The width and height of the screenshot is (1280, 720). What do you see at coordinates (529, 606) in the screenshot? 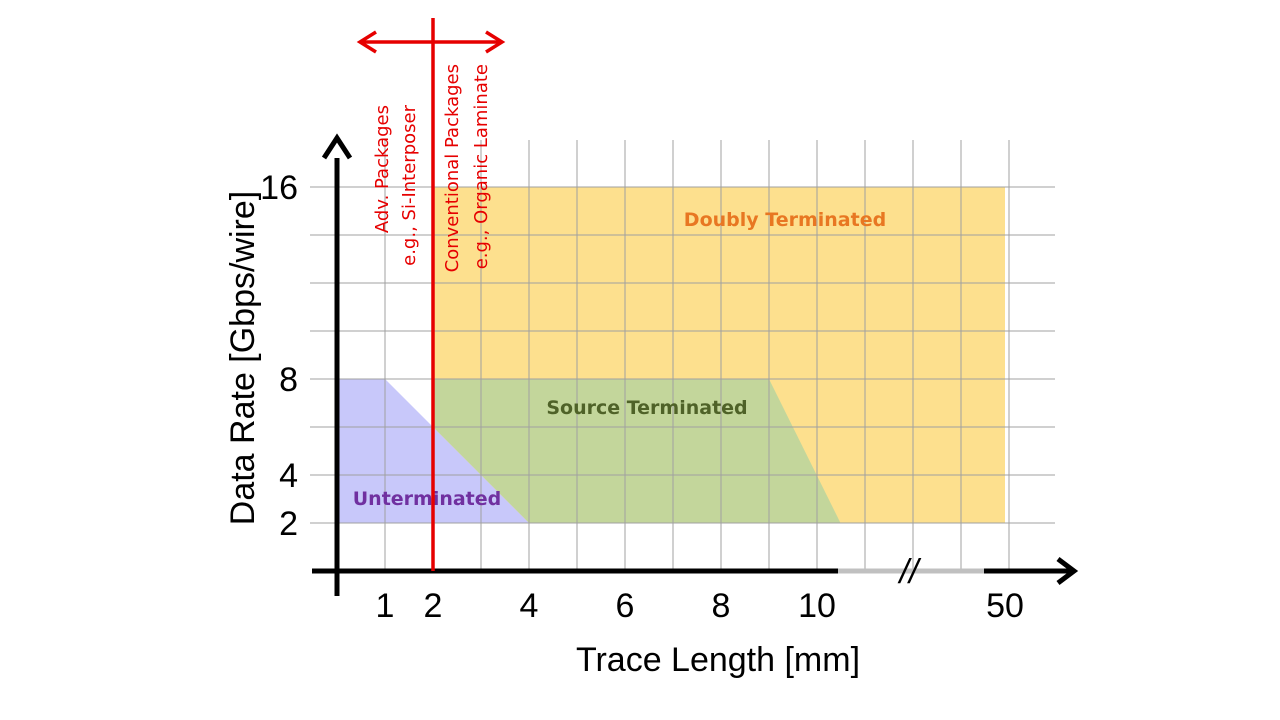
I see `x-tick-label: 4` at bounding box center [529, 606].